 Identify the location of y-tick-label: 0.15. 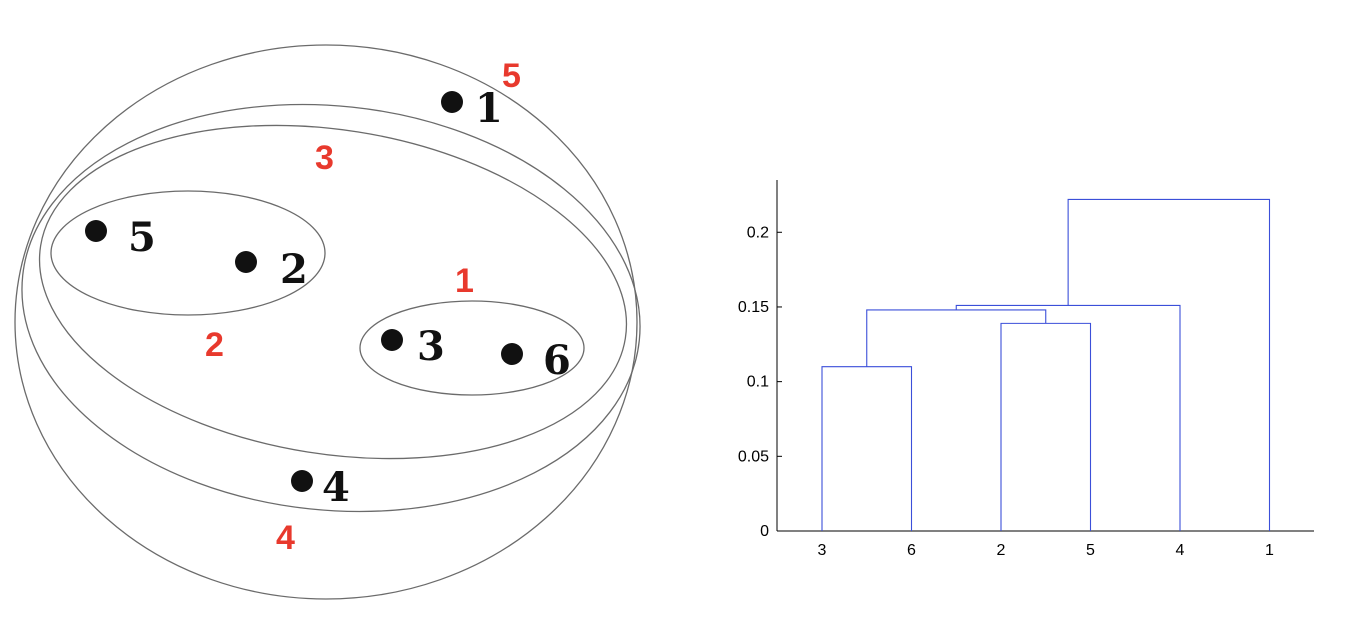
(753, 307).